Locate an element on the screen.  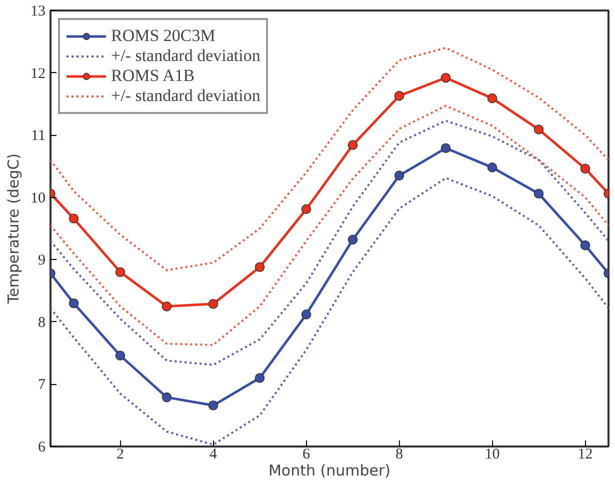
y-tick-label: 13 is located at coordinates (38, 12).